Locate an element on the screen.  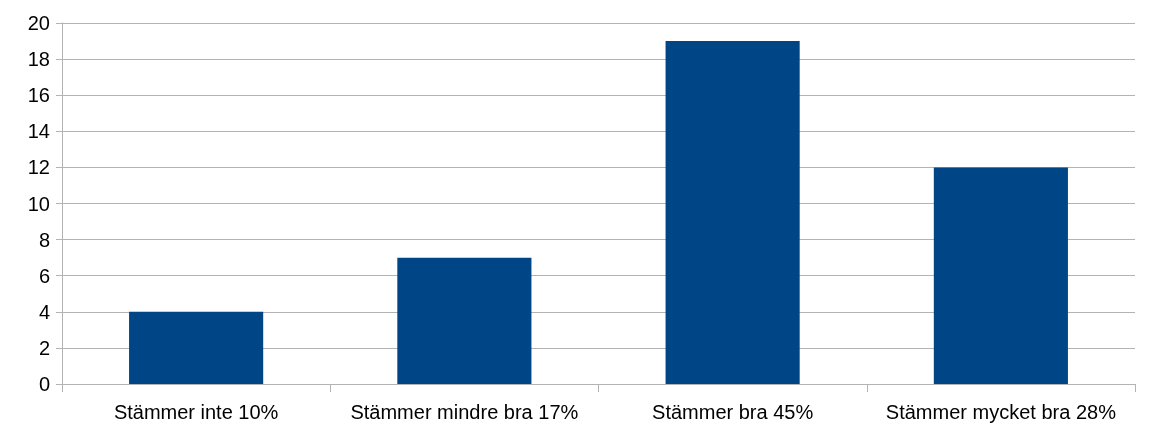
y-tick-label: 6 is located at coordinates (44, 275).